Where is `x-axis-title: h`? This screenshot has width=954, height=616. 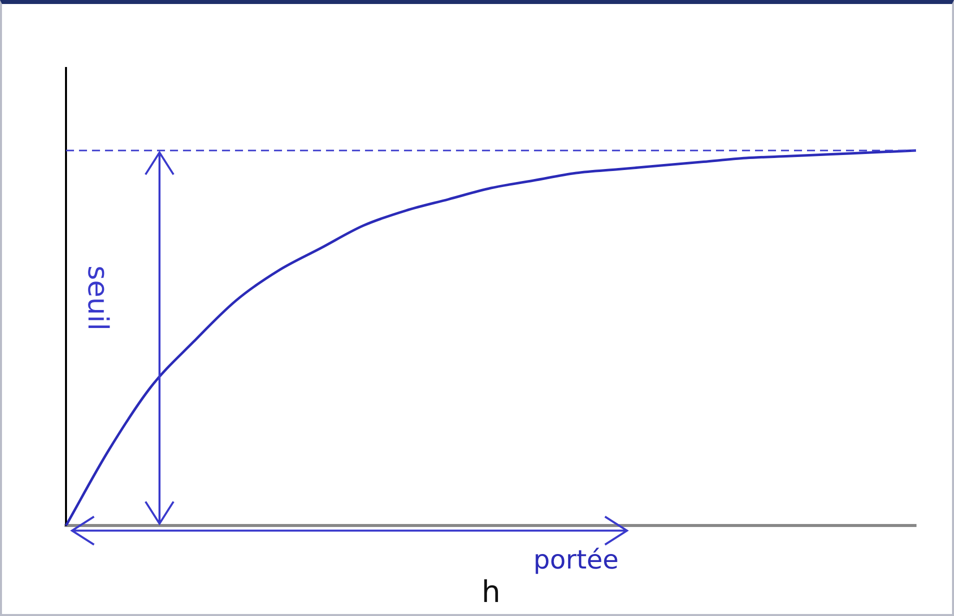 x-axis-title: h is located at coordinates (491, 592).